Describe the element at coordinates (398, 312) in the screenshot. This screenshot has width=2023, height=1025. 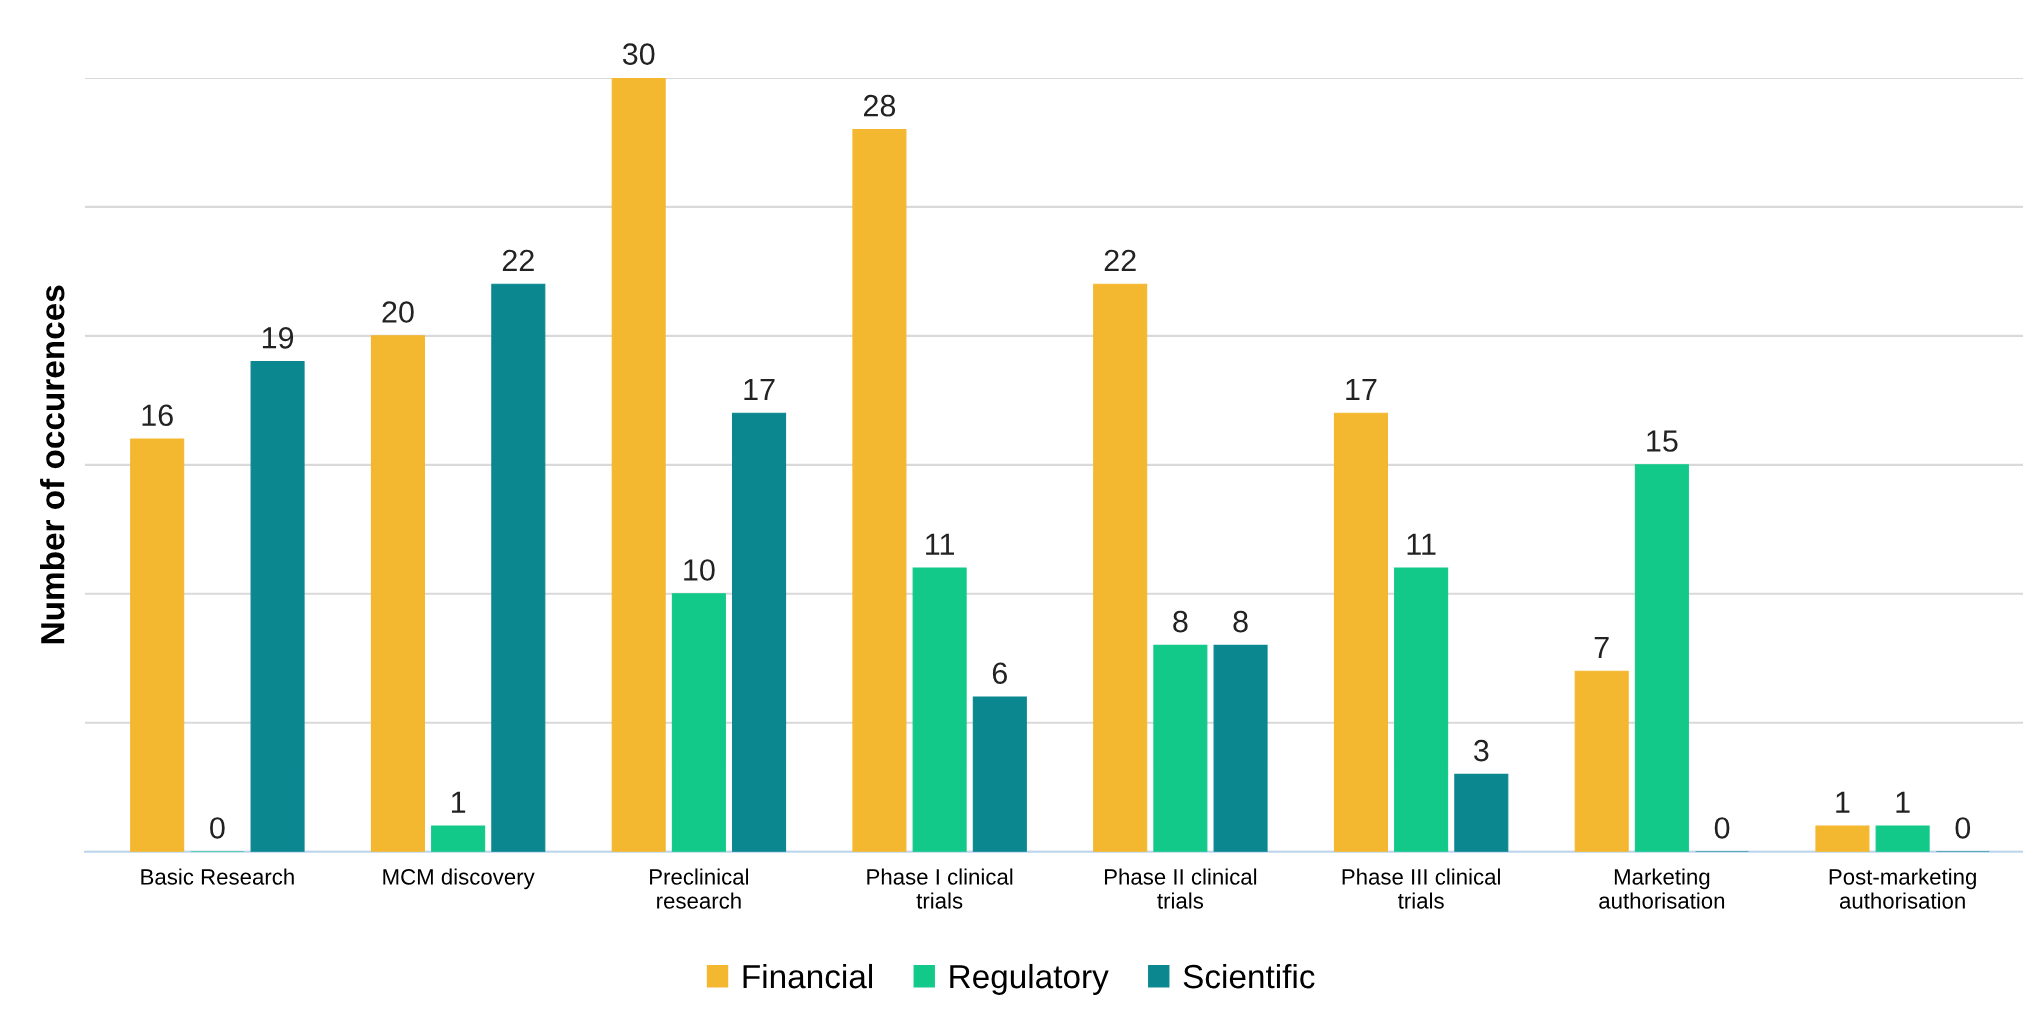
I see `data-label: 20` at that location.